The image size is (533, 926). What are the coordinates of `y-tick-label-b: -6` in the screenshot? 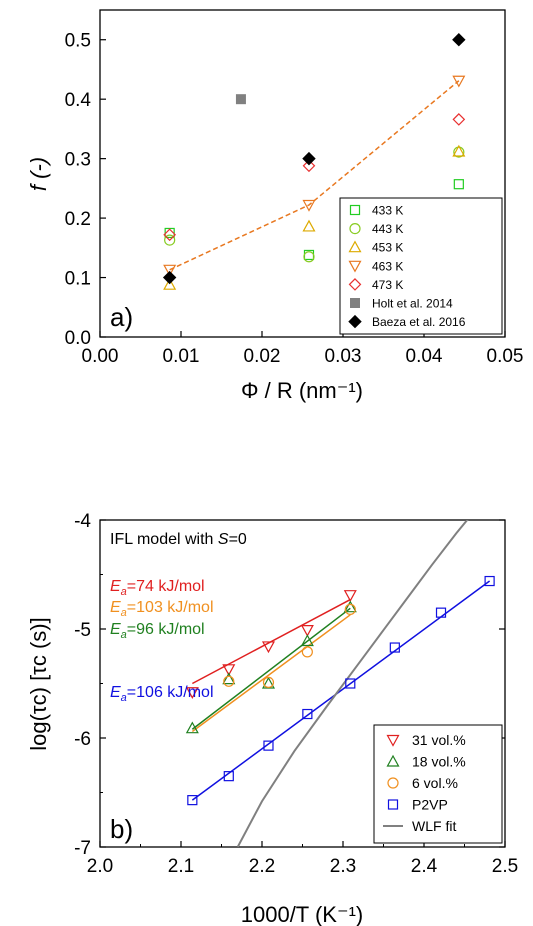 It's located at (82, 739).